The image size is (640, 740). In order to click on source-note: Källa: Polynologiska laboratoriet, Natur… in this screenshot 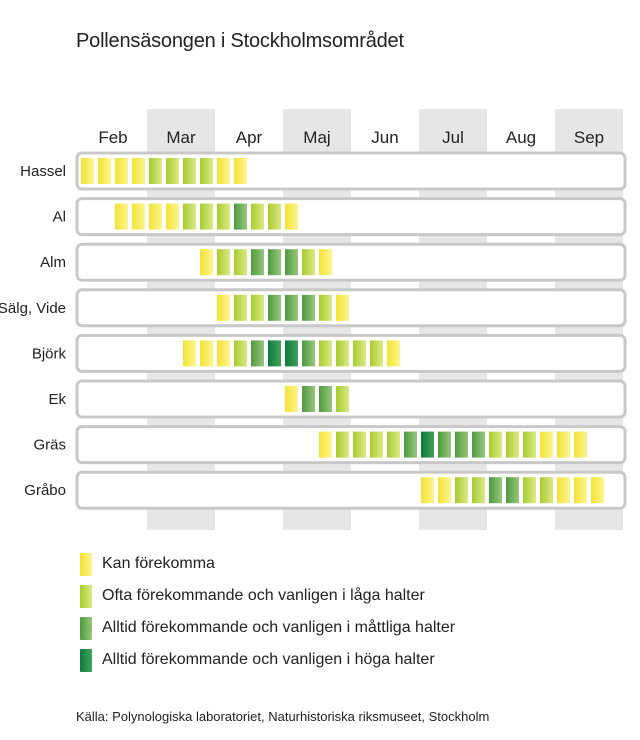, I will do `click(283, 716)`.